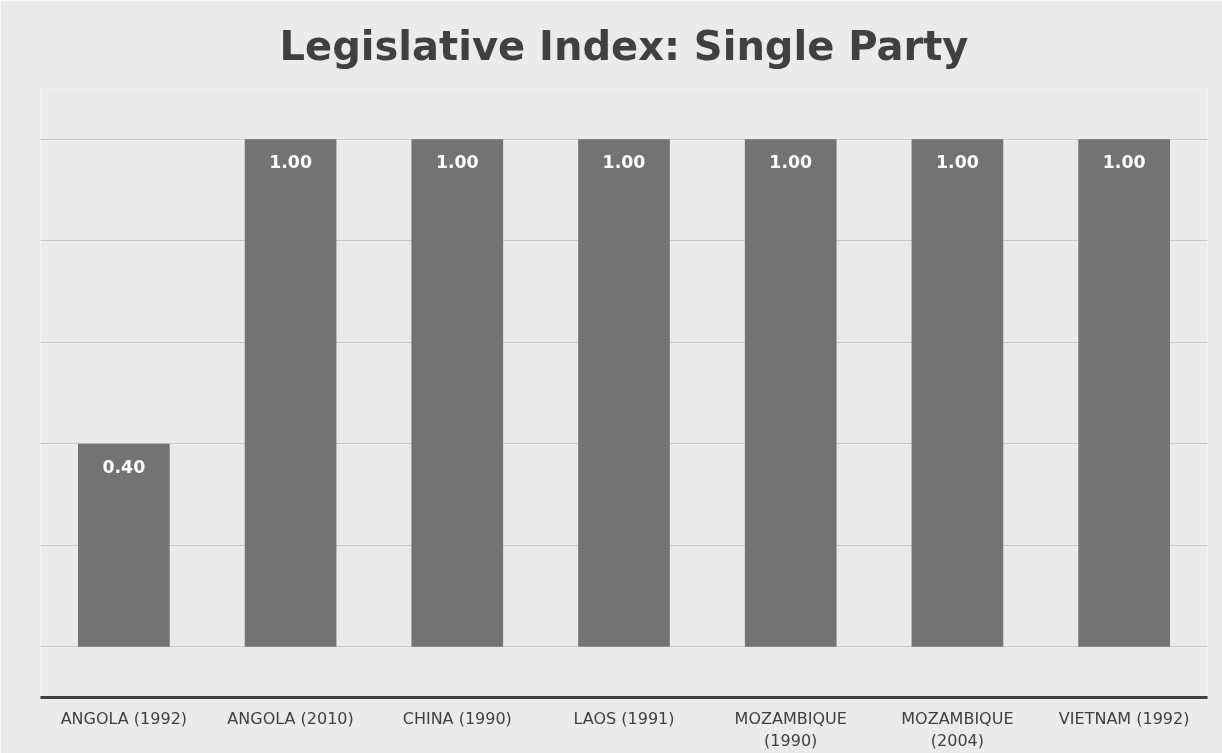  I want to click on data-label: 0.40, so click(124, 466).